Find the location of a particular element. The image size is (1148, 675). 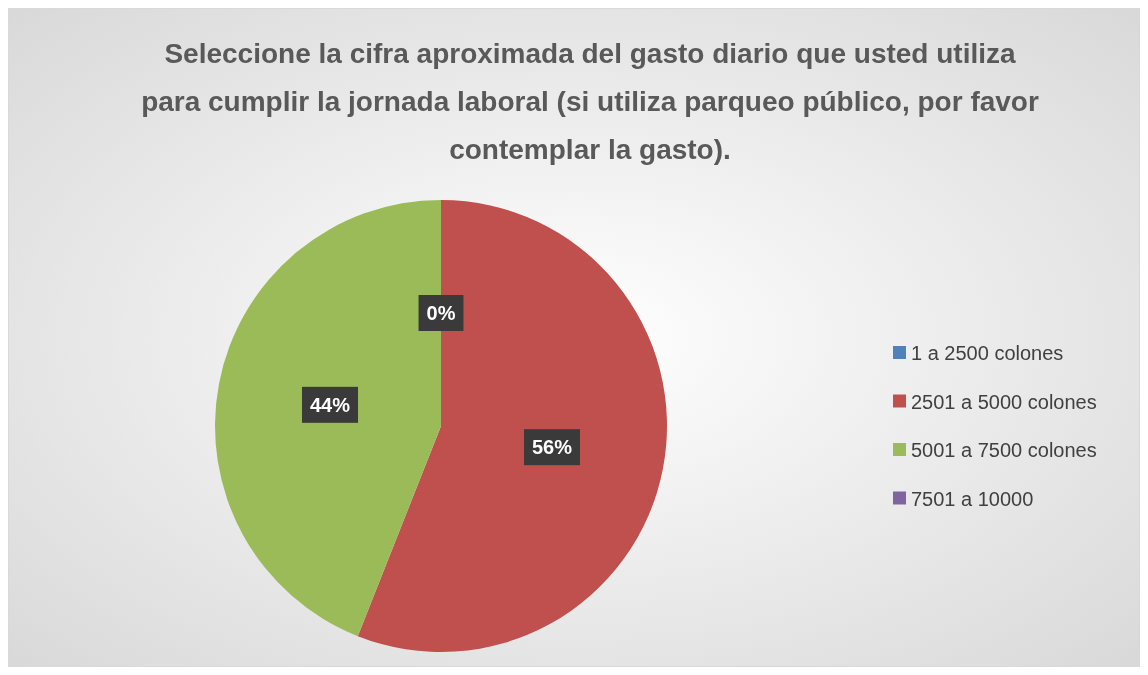

legend-label: 5001 a 7500 colones is located at coordinates (1004, 450).